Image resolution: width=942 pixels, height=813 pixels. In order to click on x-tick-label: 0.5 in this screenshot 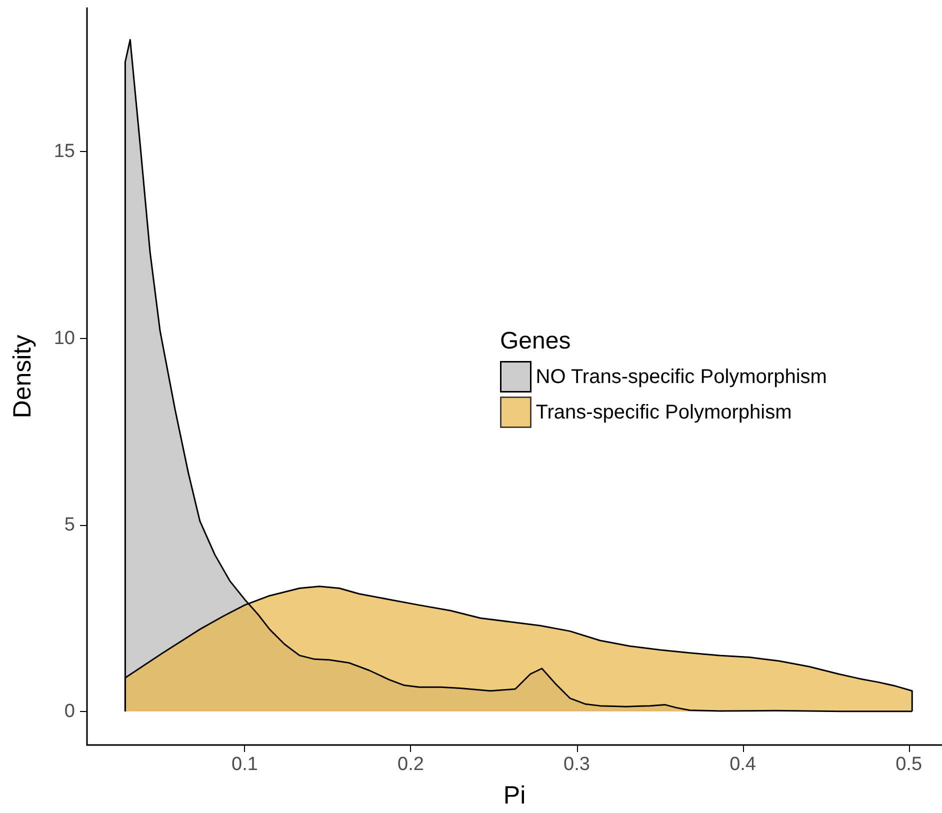, I will do `click(909, 764)`.